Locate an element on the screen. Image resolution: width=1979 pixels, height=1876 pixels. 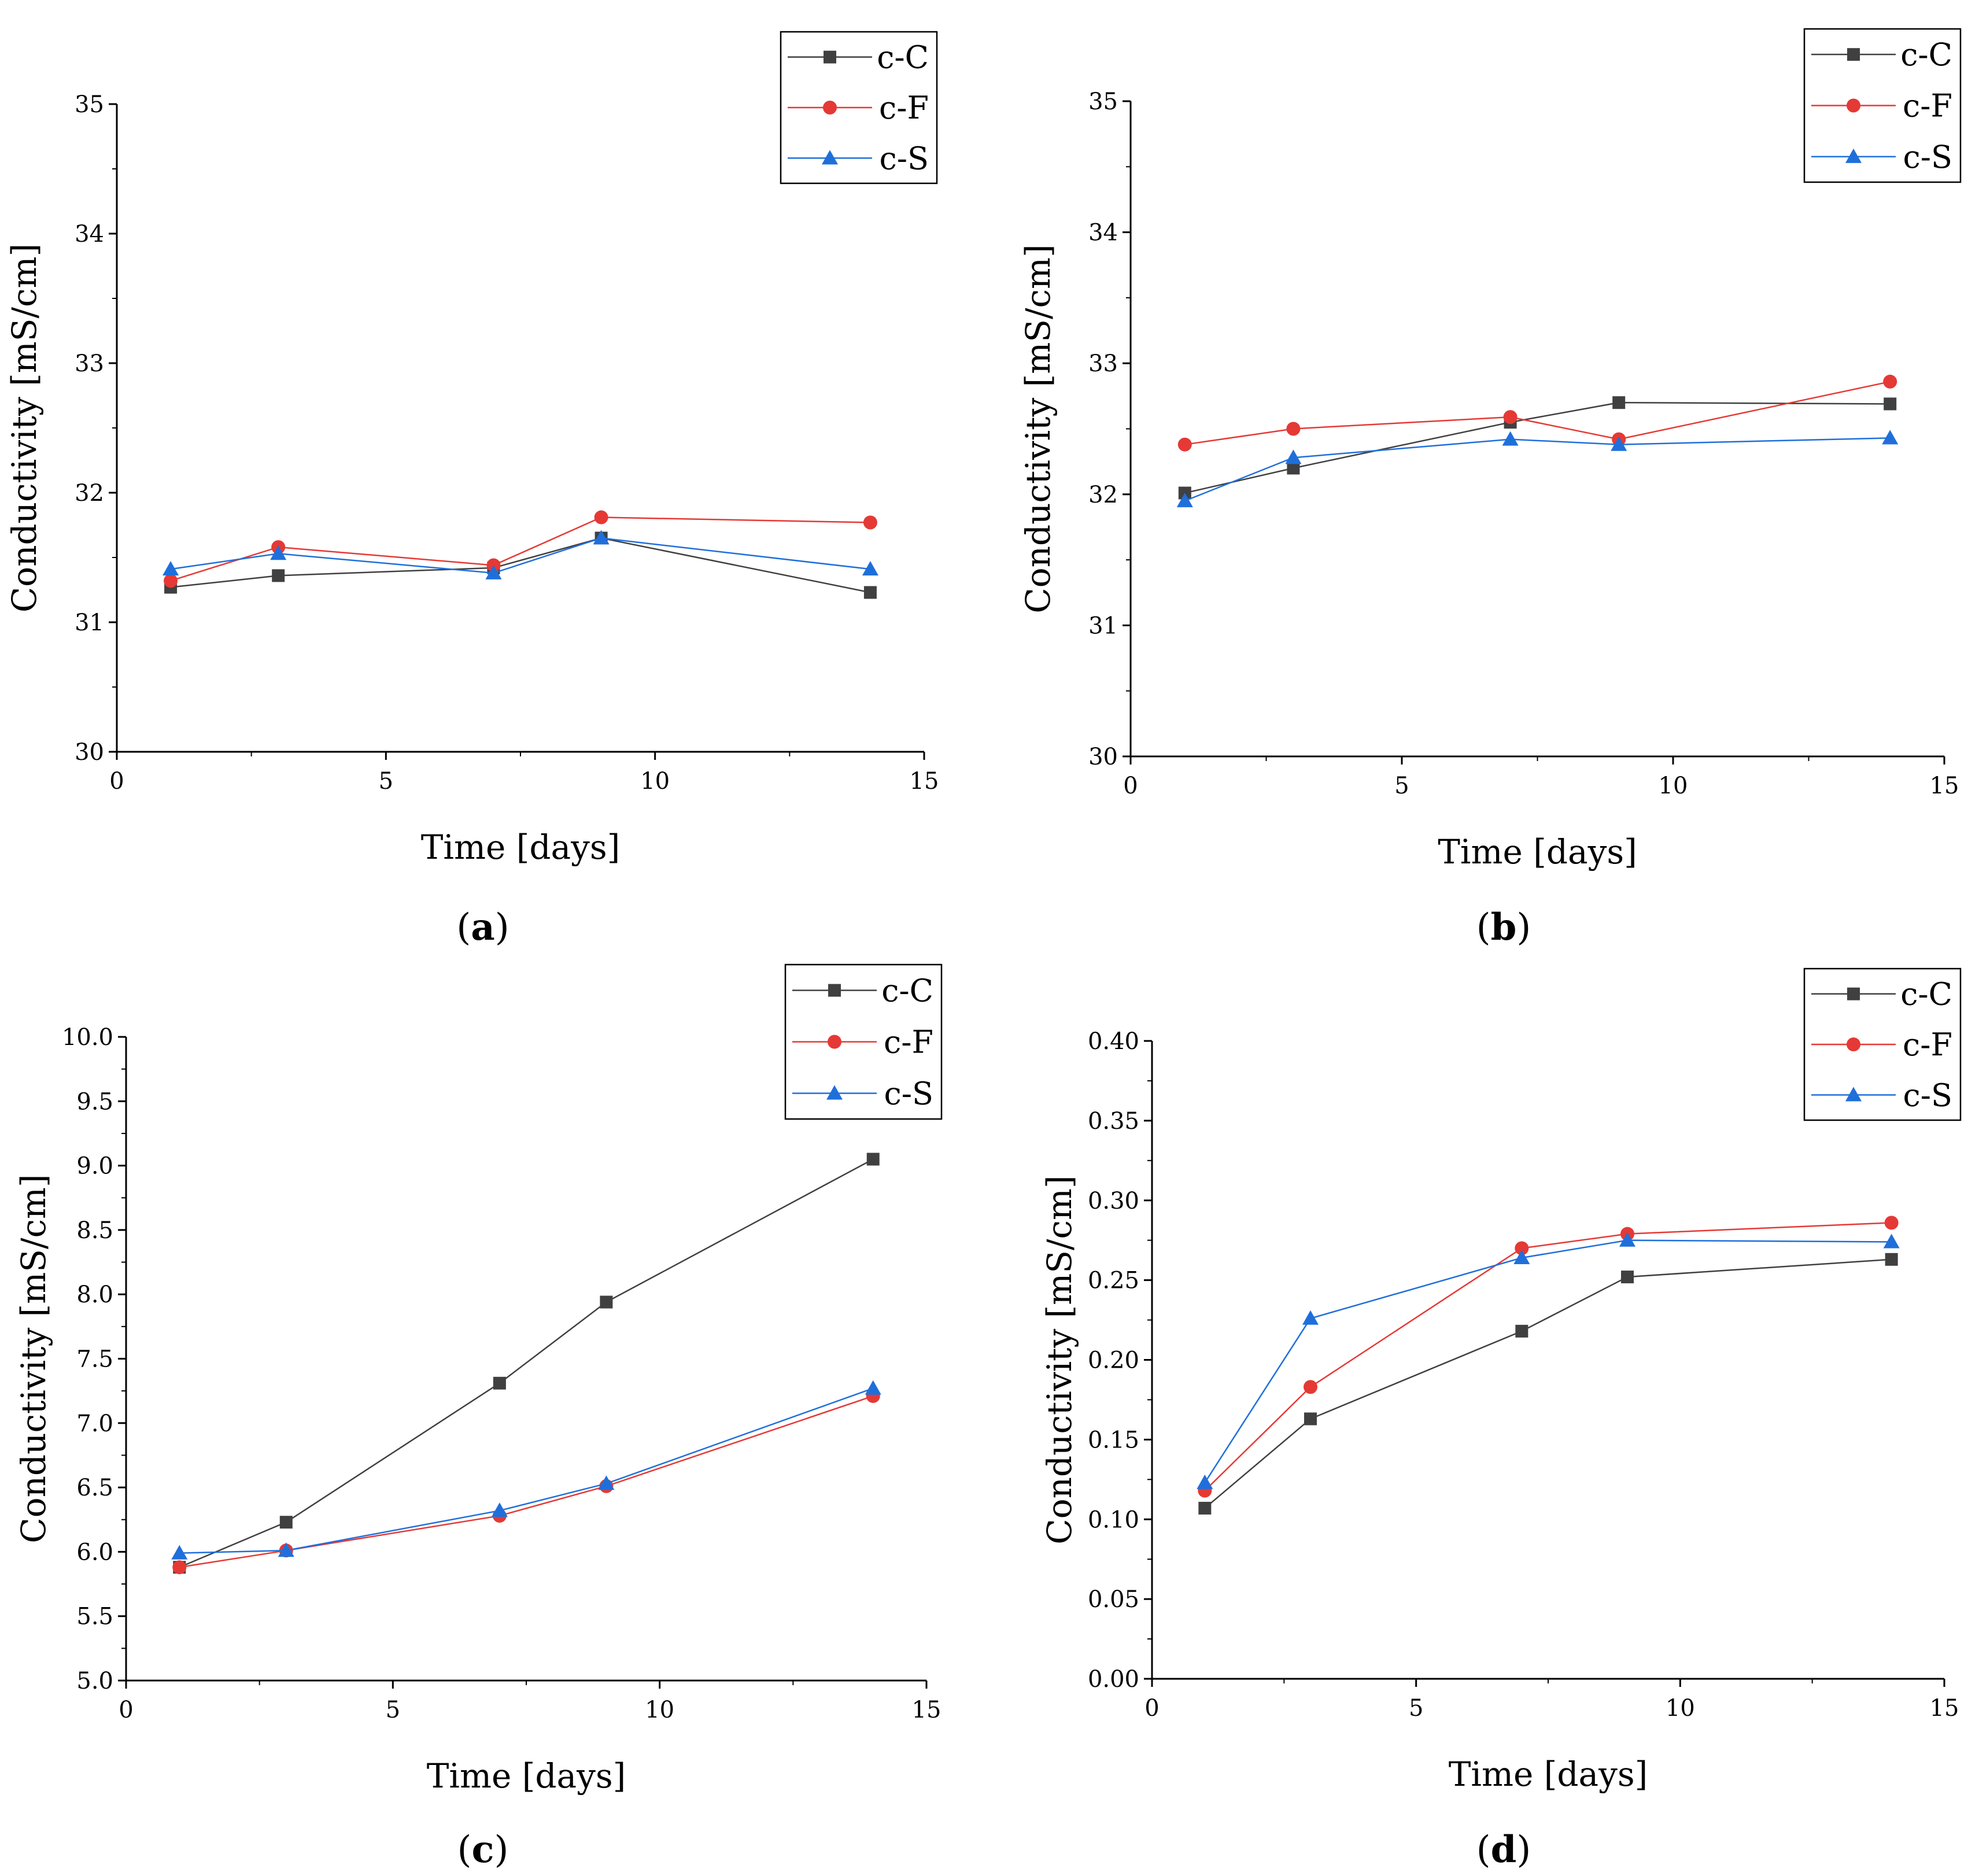
y-tick-label: 0.25 is located at coordinates (1113, 1281).